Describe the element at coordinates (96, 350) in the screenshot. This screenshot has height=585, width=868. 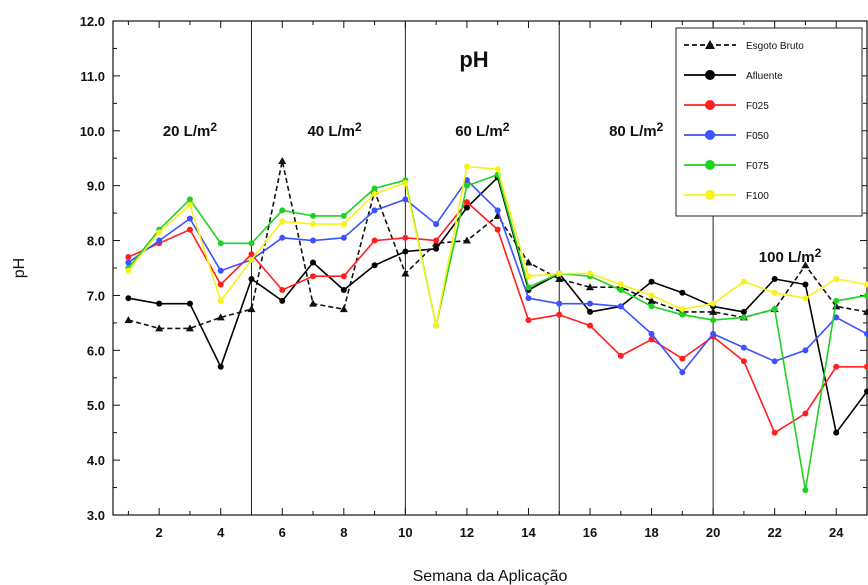
I see `y-tick-label: 6.0` at that location.